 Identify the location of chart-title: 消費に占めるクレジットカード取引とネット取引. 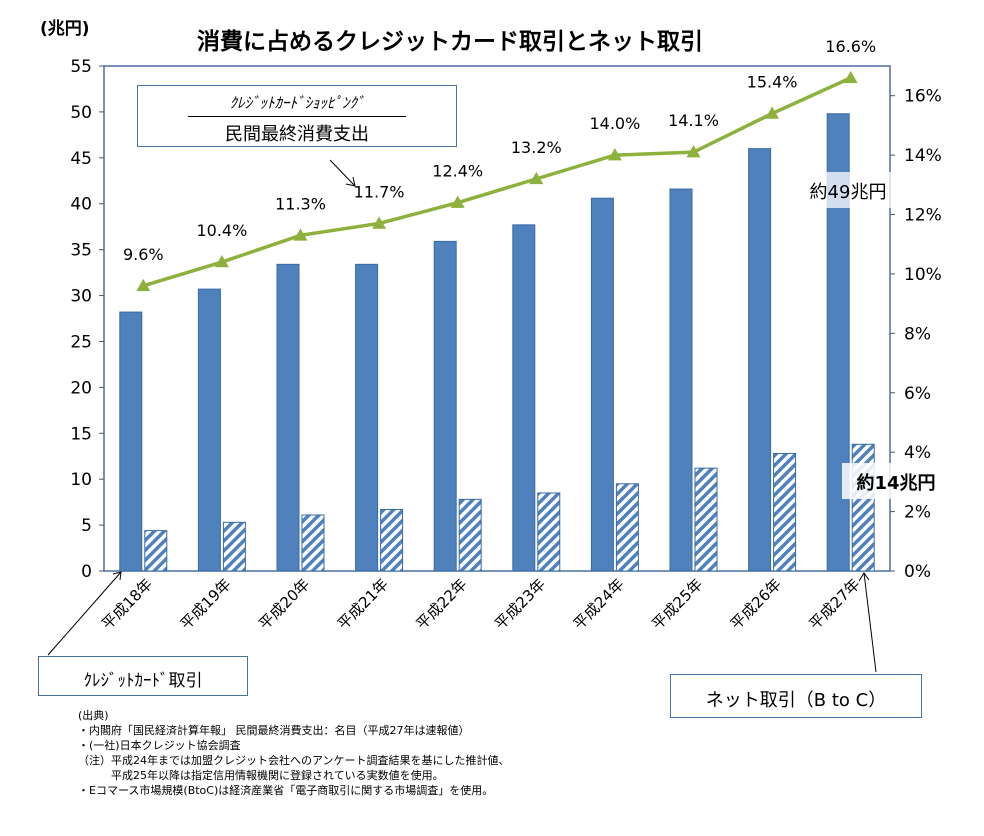
(450, 42).